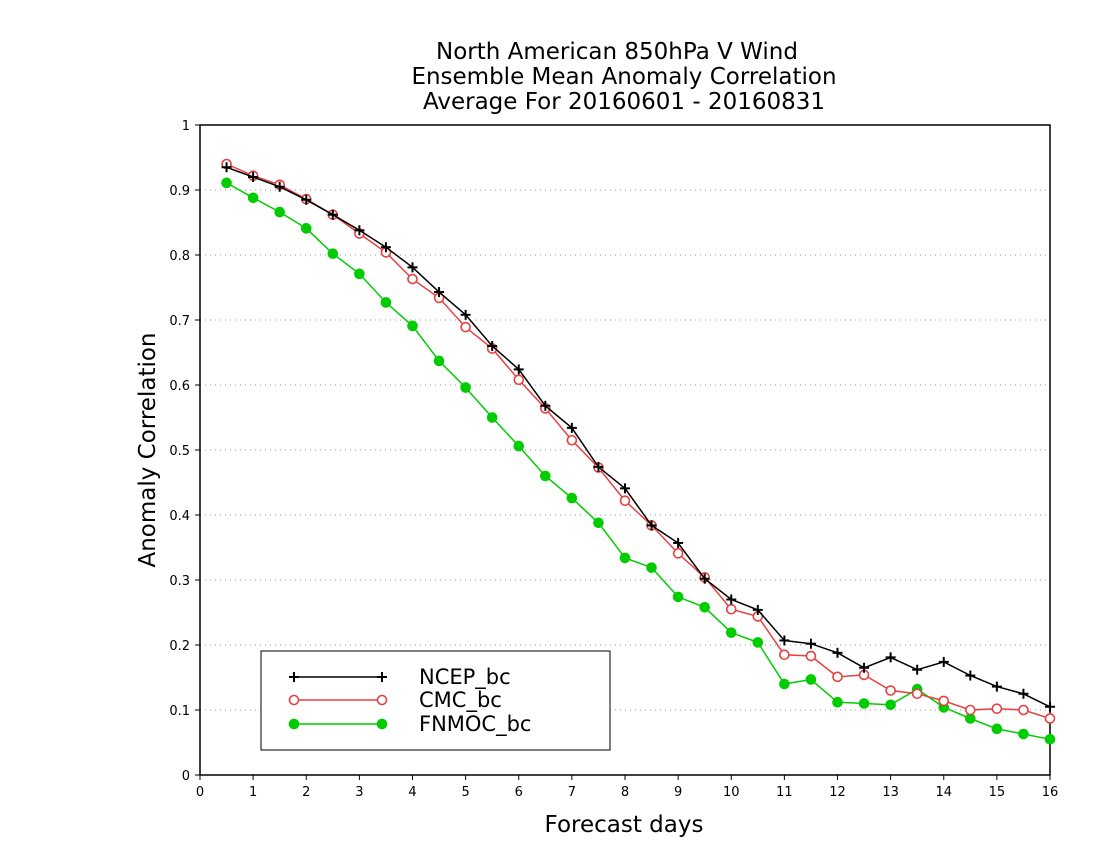 The image size is (1100, 850). Describe the element at coordinates (837, 792) in the screenshot. I see `x-tick-label: 12` at that location.